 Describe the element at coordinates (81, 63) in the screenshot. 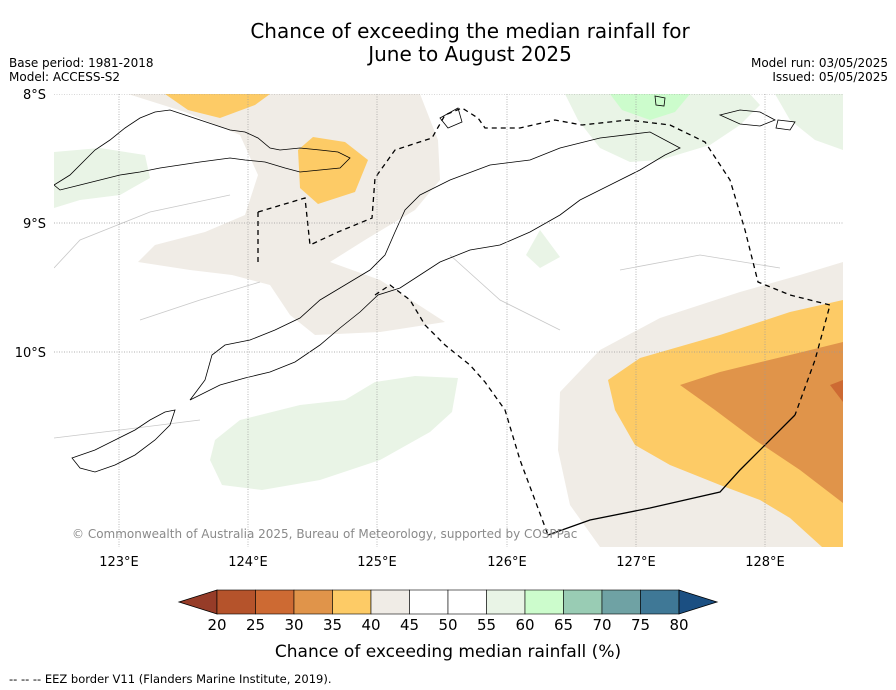

I see `base-period: Base period: 1981-2018` at that location.